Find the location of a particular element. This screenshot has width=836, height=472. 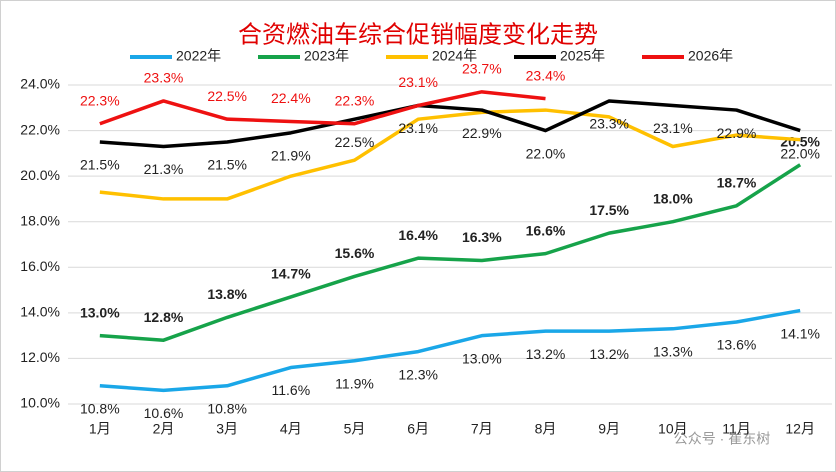

y-tick-label: 24.0% is located at coordinates (40, 84).